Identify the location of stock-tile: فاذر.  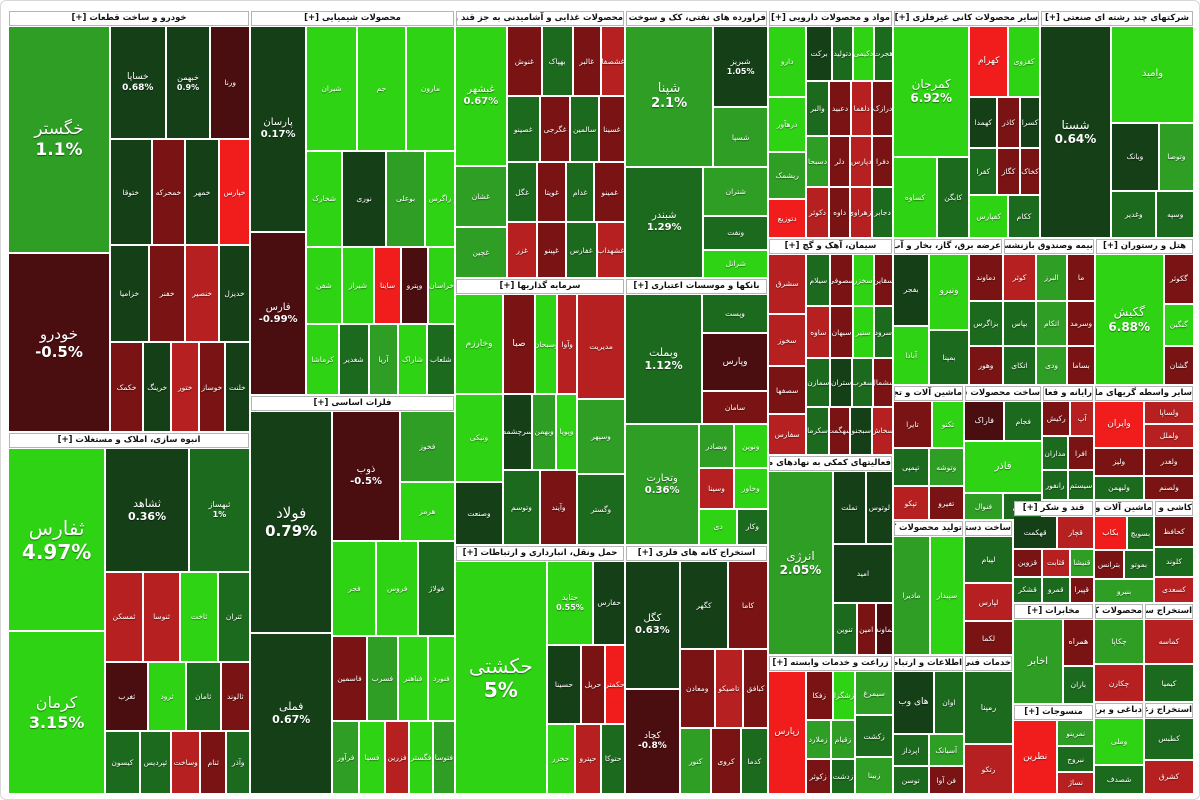
(1003, 467).